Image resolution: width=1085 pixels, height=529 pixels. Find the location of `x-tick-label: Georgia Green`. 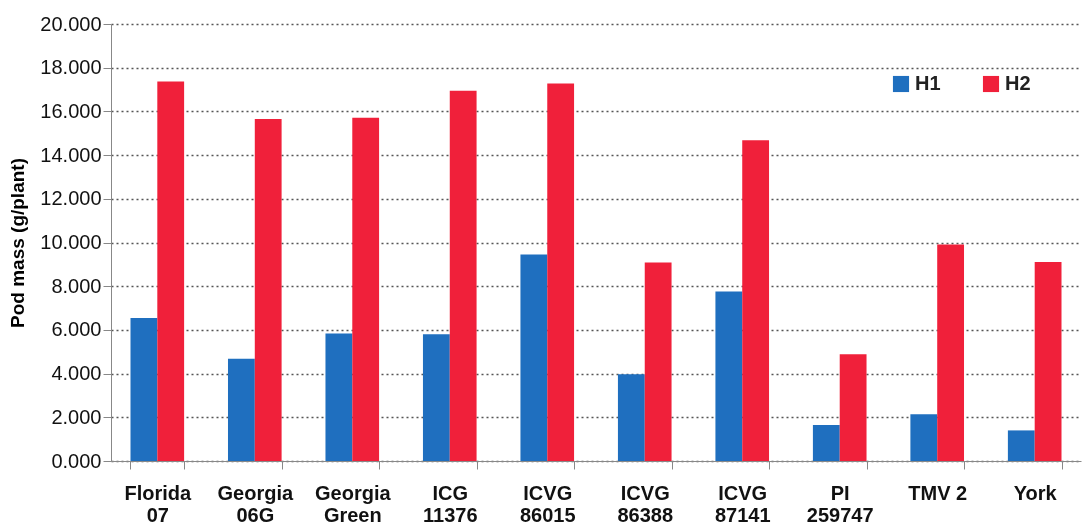

x-tick-label: Georgia Green is located at coordinates (353, 503).